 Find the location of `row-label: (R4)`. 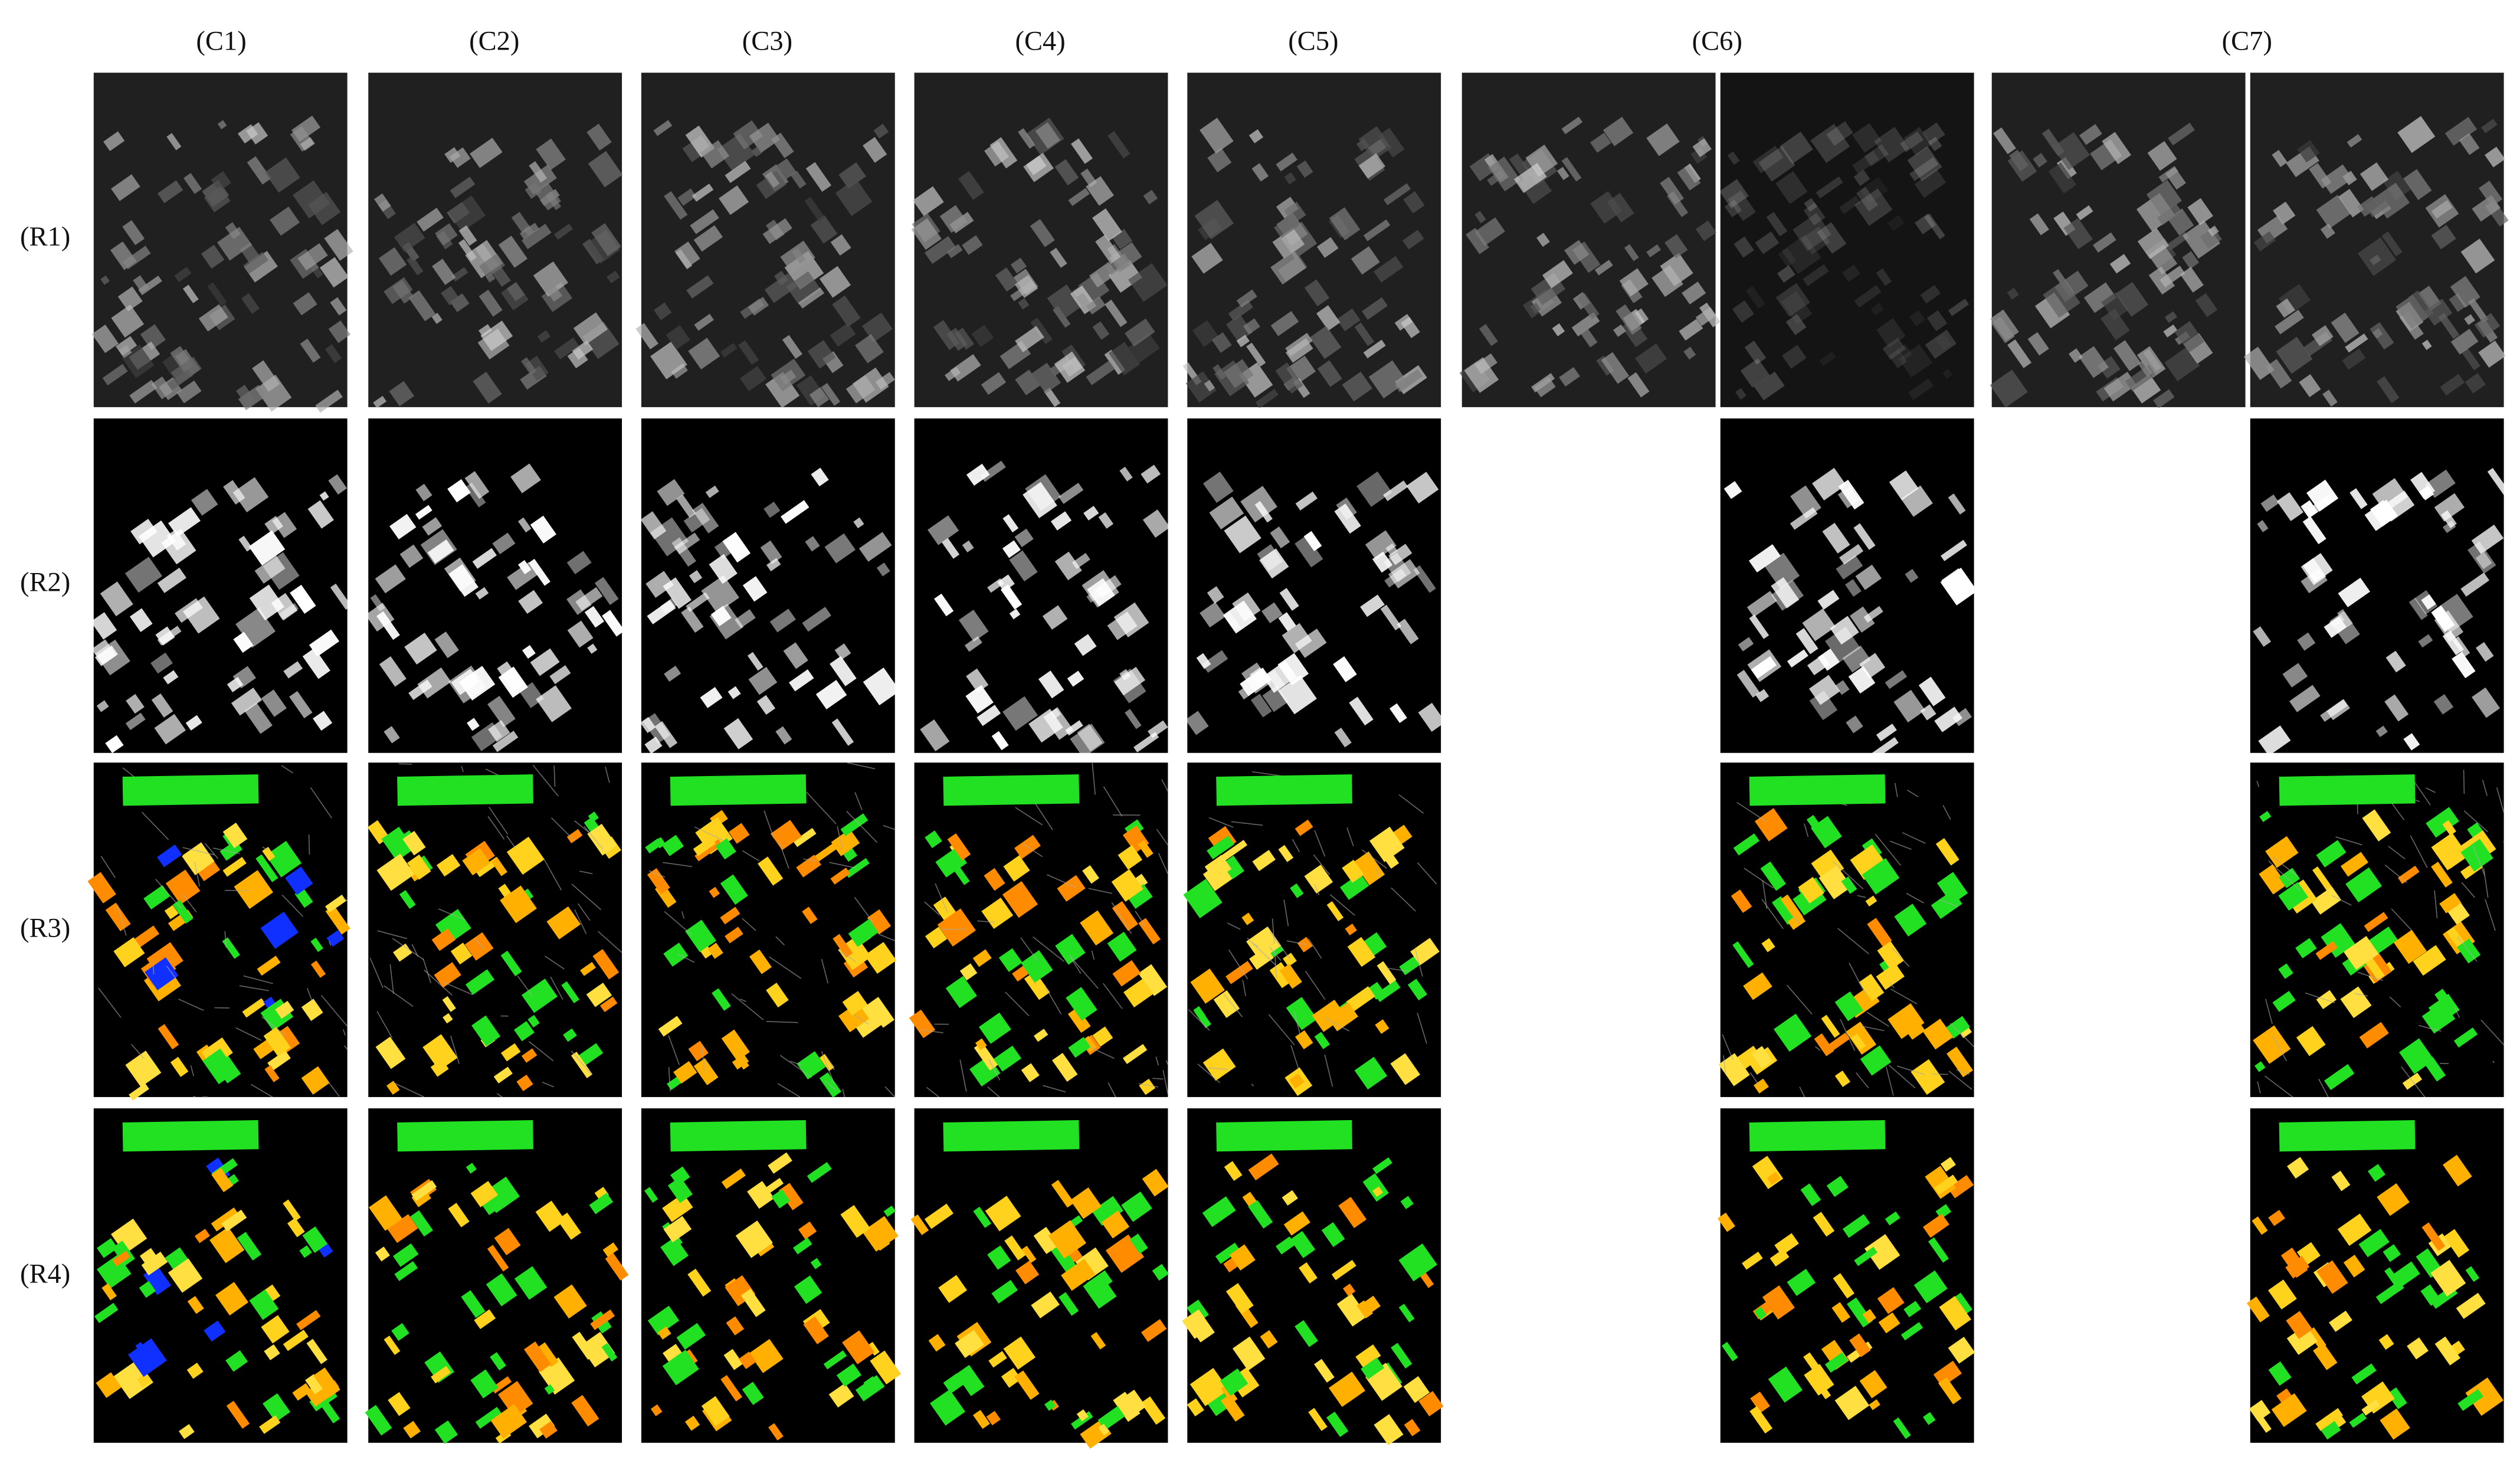

row-label: (R4) is located at coordinates (45, 1274).